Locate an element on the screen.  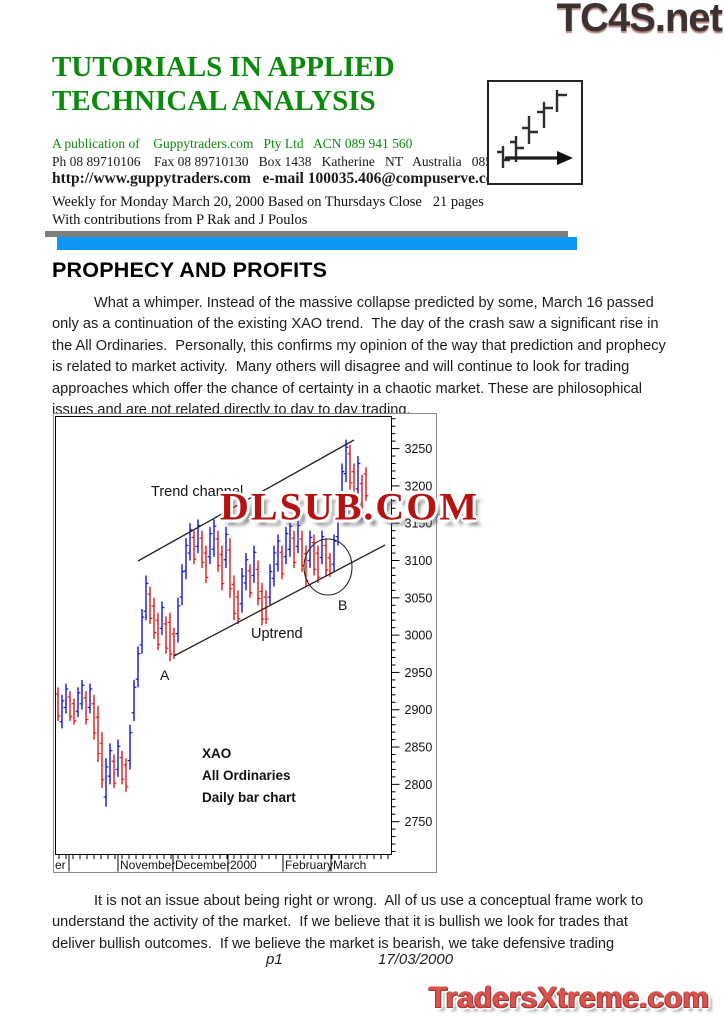
title-line-2: TECHNICAL ANALYSIS is located at coordinates (214, 101).